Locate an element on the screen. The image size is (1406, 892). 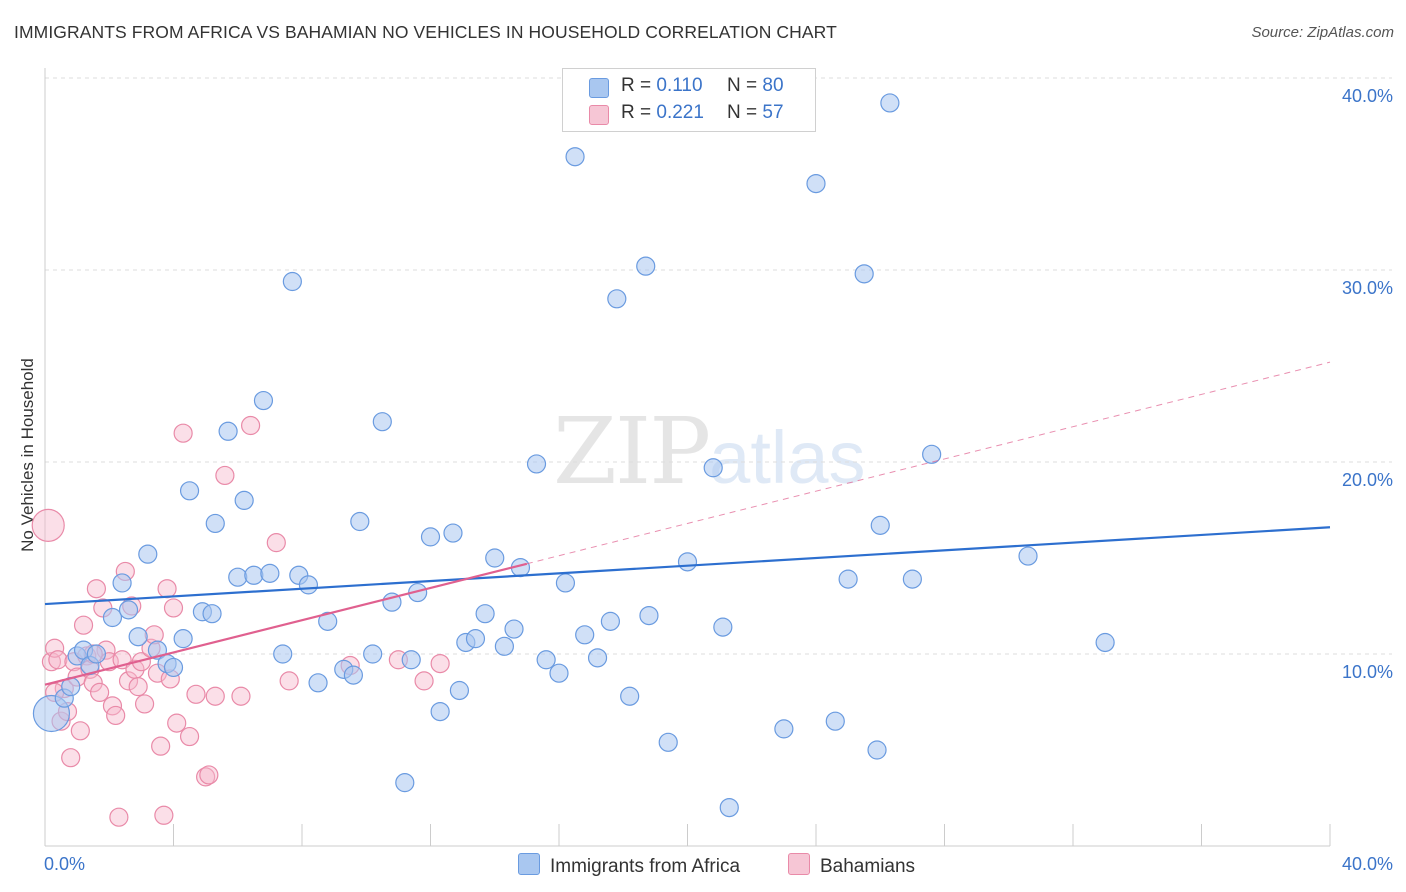
legend-r-value: 0.221 is located at coordinates (680, 112).